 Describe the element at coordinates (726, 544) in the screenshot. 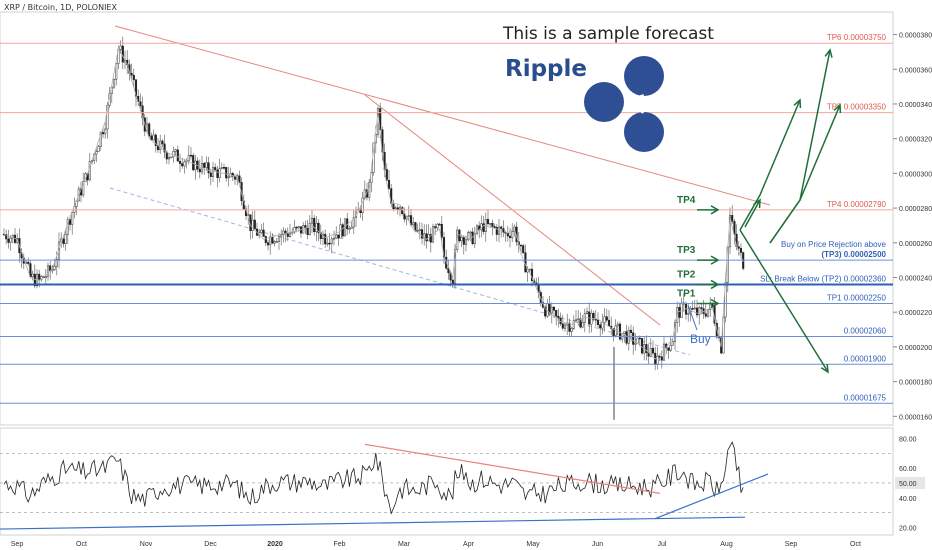

I see `time-tick-label: Aug` at that location.